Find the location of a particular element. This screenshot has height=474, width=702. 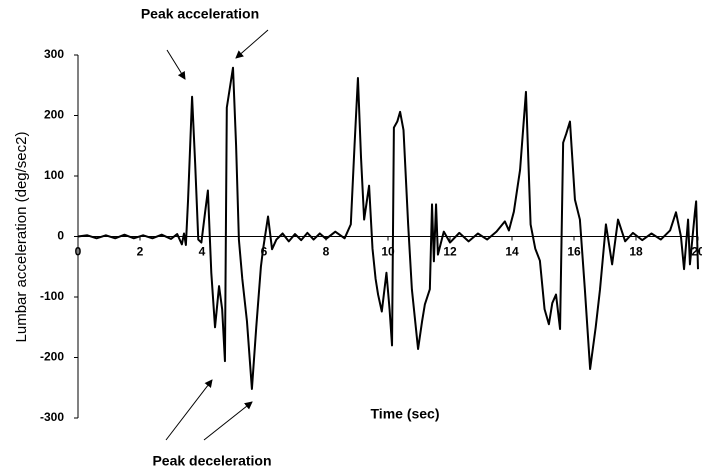

y-tick-label: 200 is located at coordinates (54, 115).